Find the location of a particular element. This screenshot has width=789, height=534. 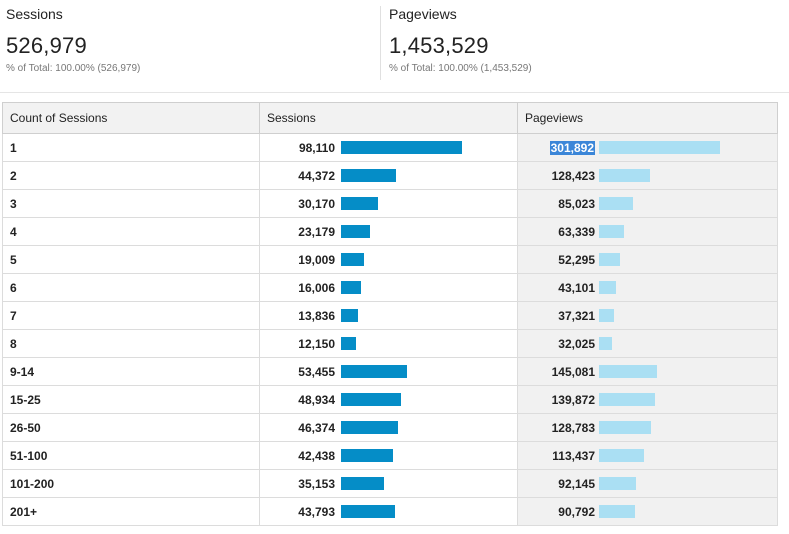

pageviews-value: 37,321 is located at coordinates (576, 316).